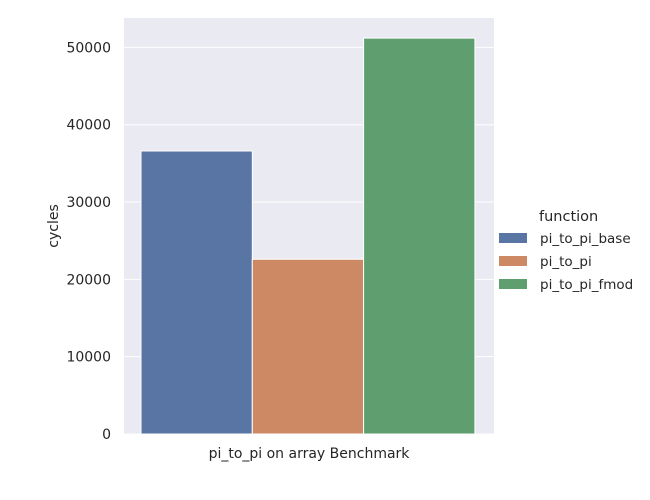  What do you see at coordinates (196, 292) in the screenshot?
I see `bar-pi-to-pi-base` at bounding box center [196, 292].